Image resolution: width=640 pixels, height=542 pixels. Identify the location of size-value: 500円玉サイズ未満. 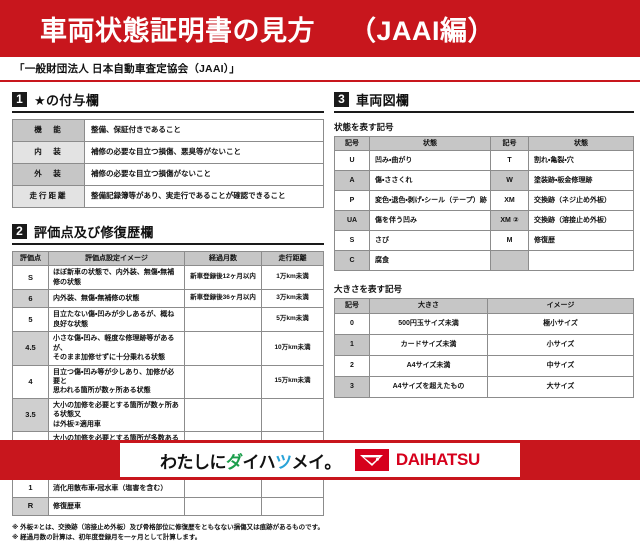
(428, 323).